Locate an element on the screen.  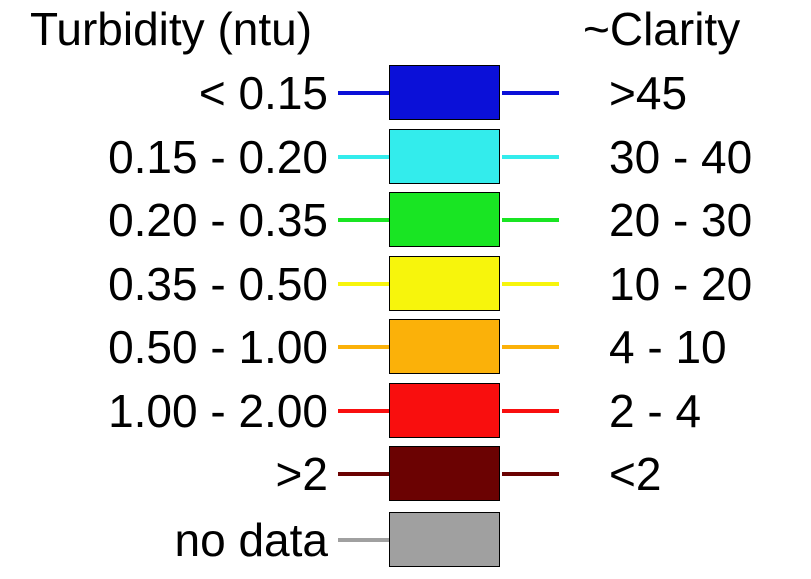
turbidity-range-label: >2 is located at coordinates (301, 474).